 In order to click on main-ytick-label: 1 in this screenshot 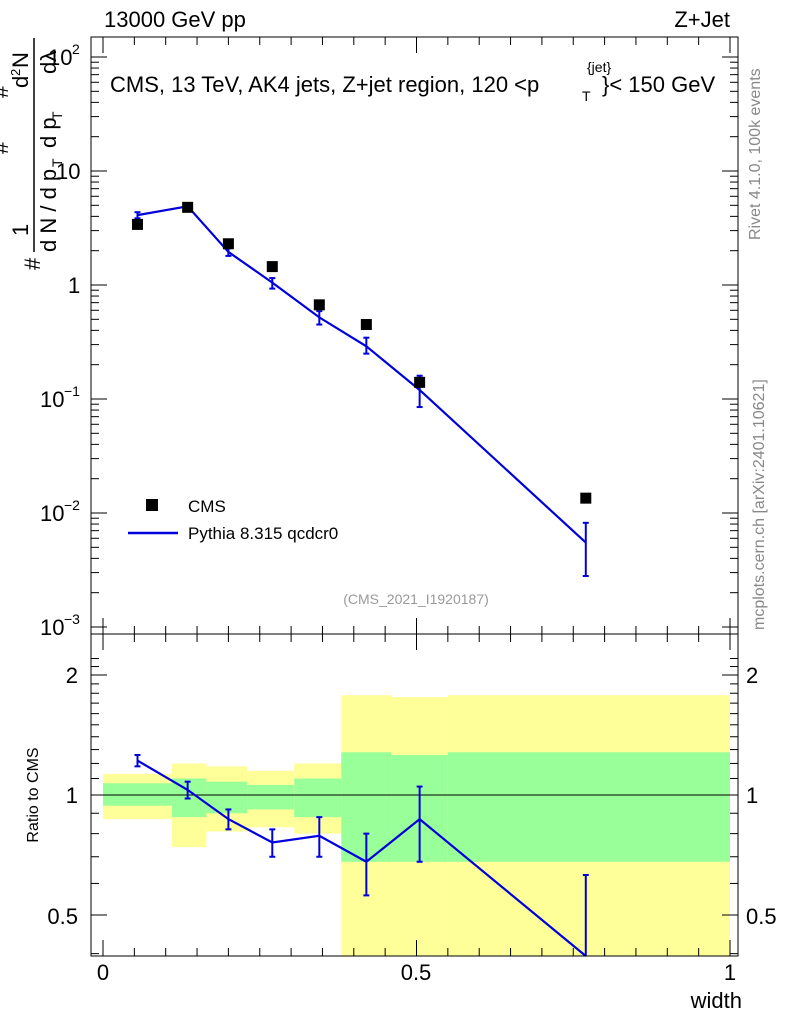, I will do `click(74, 285)`.